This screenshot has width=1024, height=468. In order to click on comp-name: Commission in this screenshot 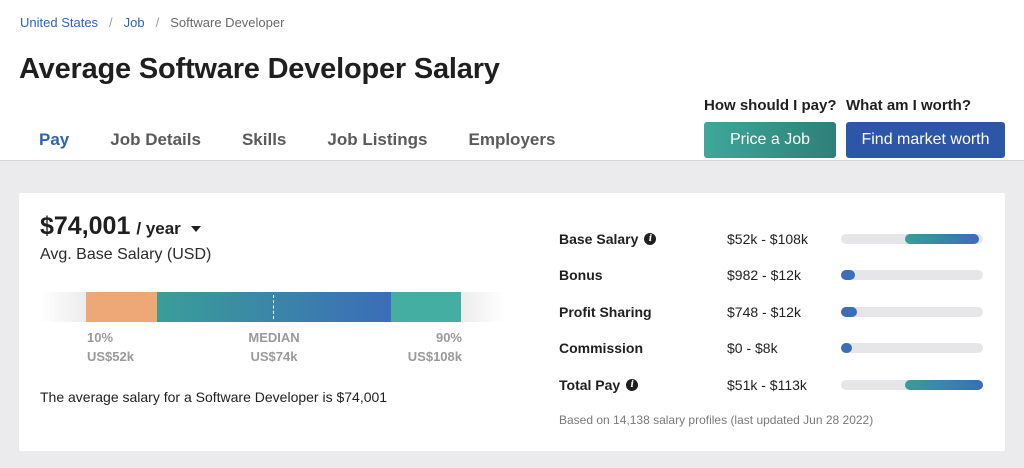, I will do `click(643, 348)`.